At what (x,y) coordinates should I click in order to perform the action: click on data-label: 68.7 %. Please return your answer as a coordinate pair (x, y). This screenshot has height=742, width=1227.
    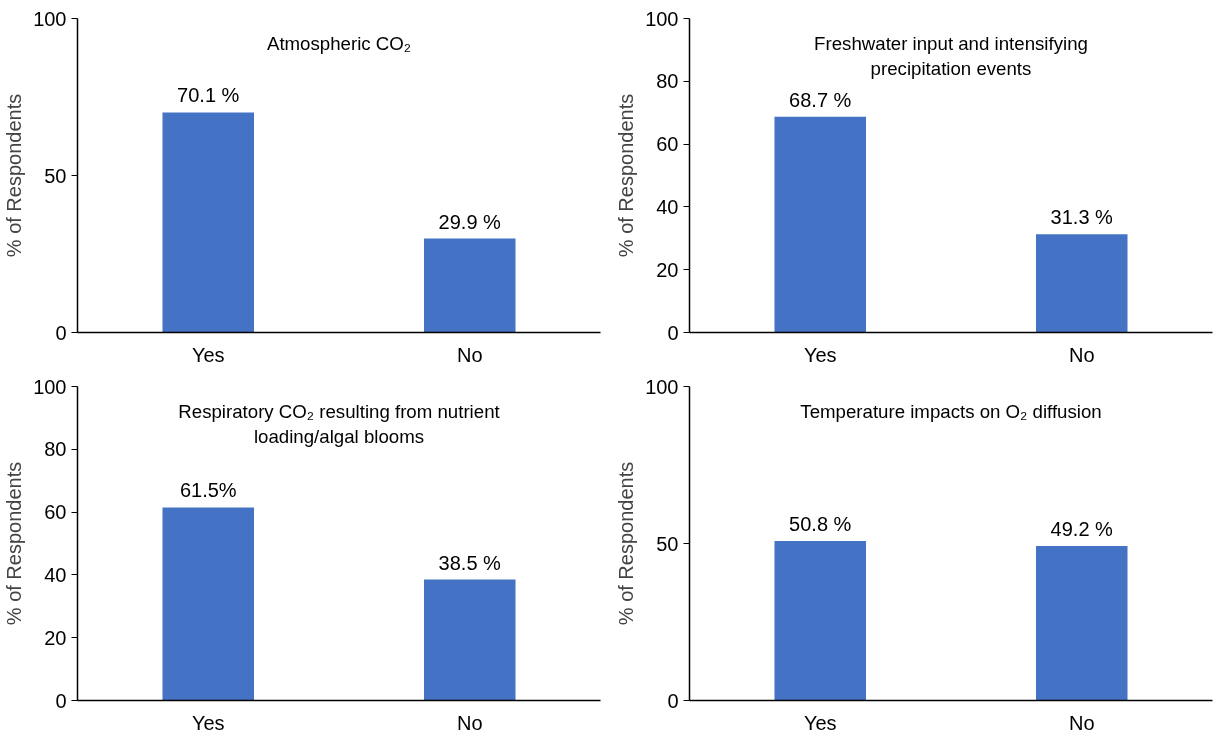
    Looking at the image, I should click on (820, 99).